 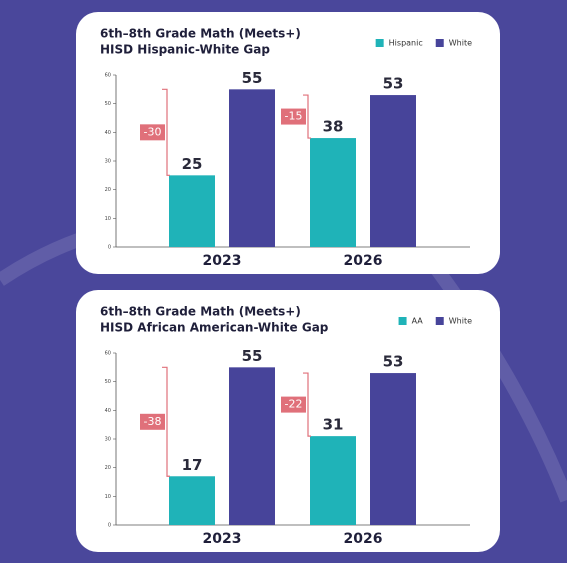 I want to click on chart-subtitle: HISD African American-White Gap, so click(x=214, y=328).